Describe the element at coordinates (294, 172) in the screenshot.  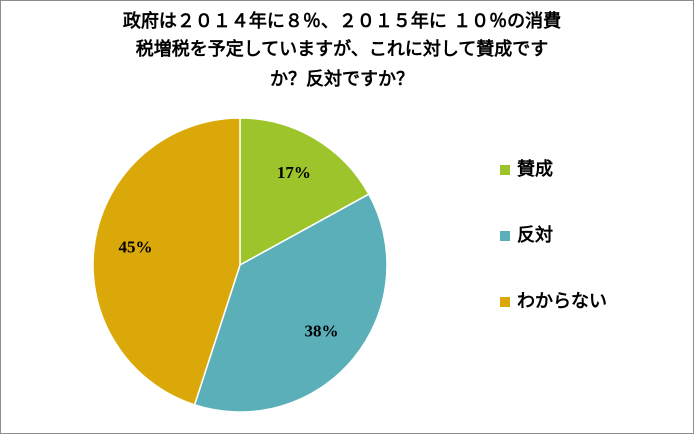
I see `value-label: 17%` at that location.